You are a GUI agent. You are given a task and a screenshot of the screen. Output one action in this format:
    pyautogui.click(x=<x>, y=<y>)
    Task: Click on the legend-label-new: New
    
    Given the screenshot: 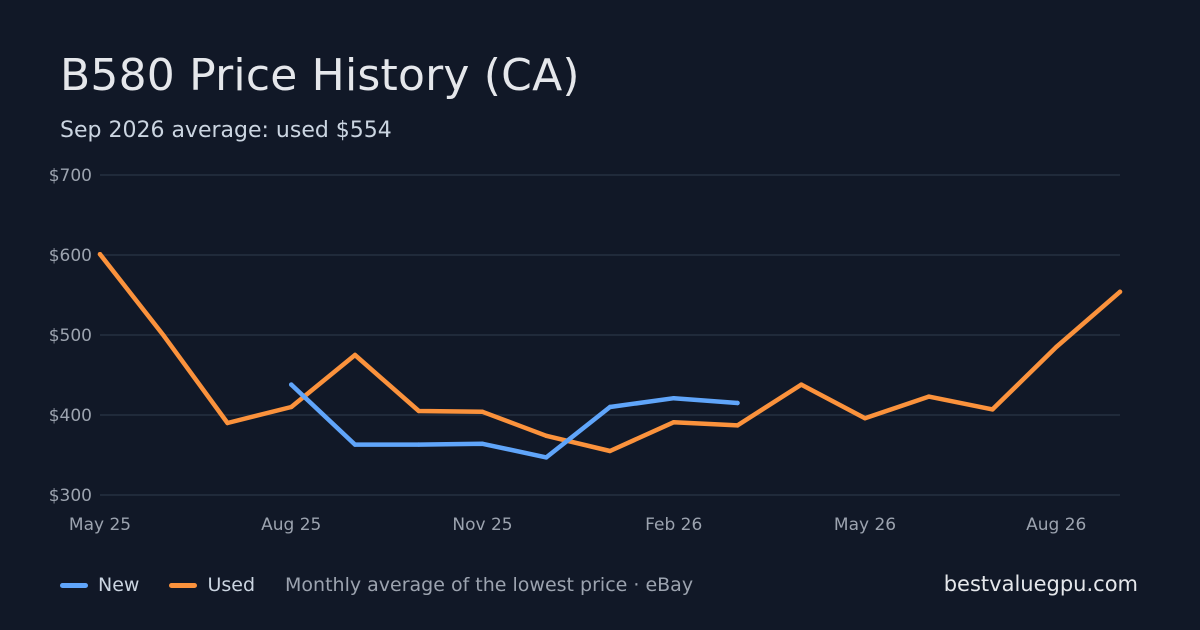 What is the action you would take?
    pyautogui.click(x=119, y=585)
    